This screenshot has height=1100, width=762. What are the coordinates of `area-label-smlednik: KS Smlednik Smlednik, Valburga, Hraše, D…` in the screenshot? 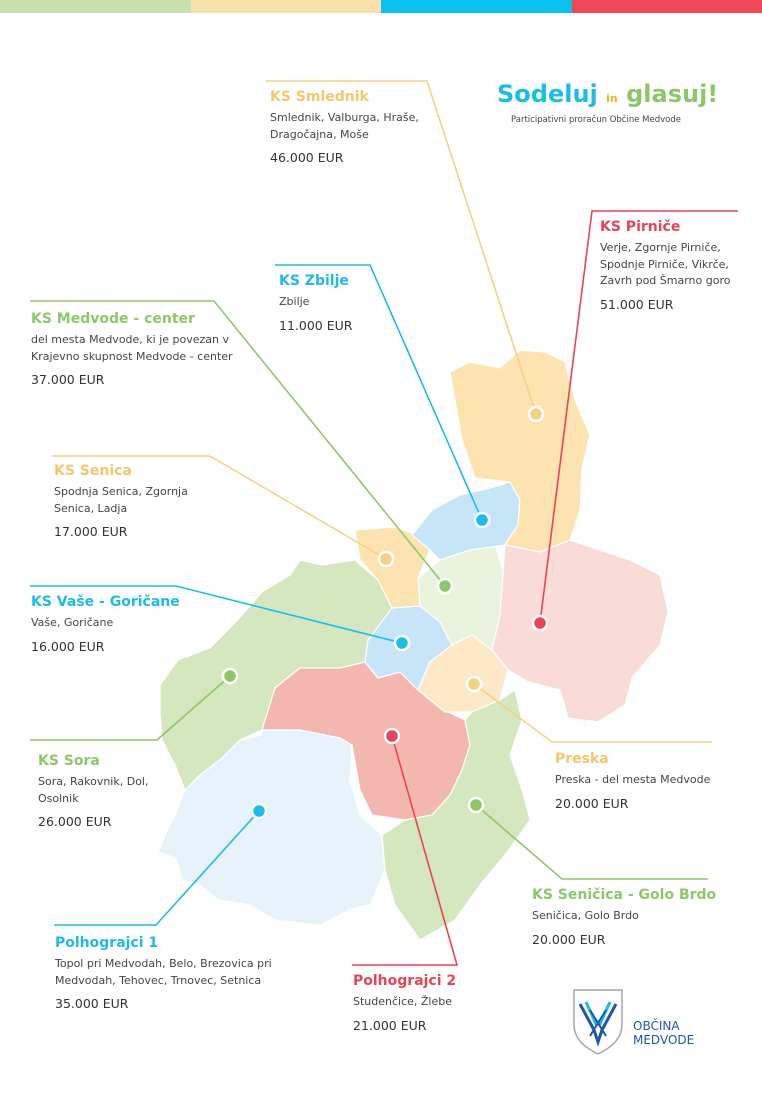 It's located at (352, 127).